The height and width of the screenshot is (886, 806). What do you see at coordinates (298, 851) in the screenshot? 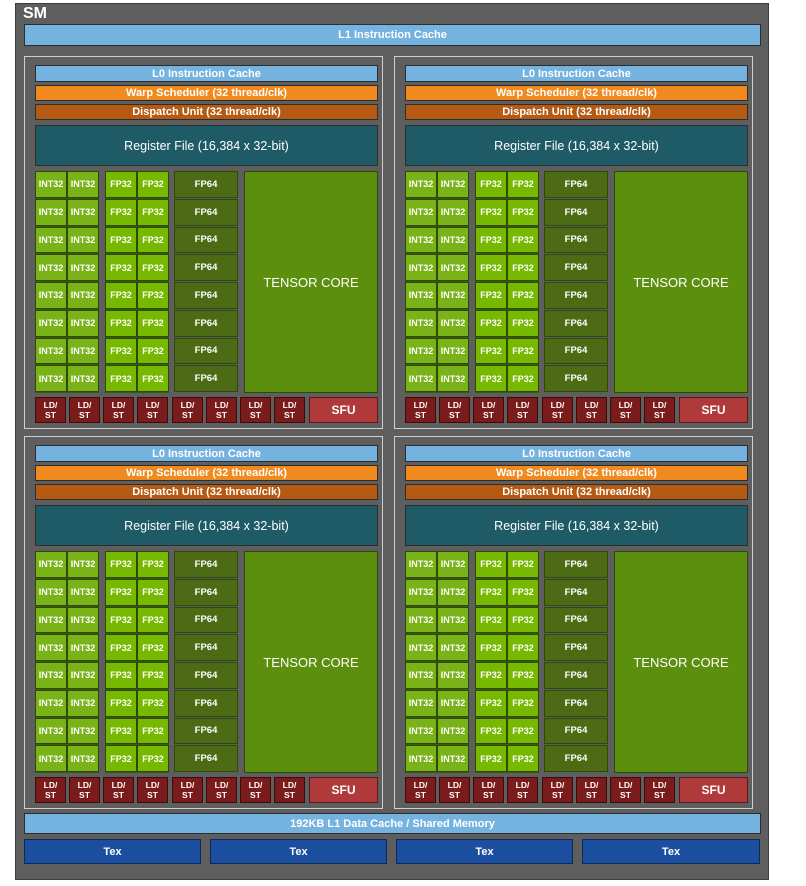
I see `tex-unit-2: Tex` at bounding box center [298, 851].